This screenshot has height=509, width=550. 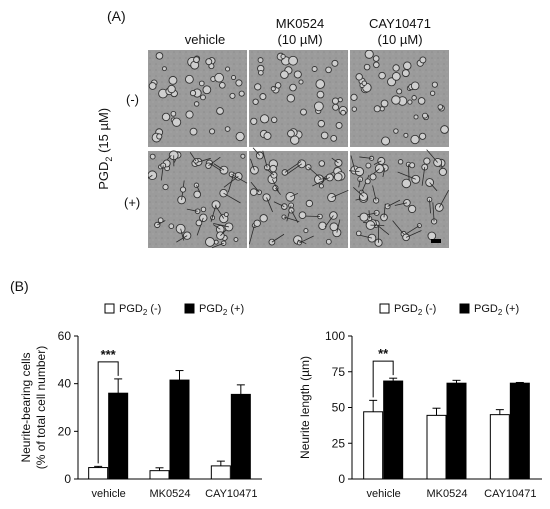 What do you see at coordinates (65, 384) in the screenshot?
I see `y-tick-label: 40` at bounding box center [65, 384].